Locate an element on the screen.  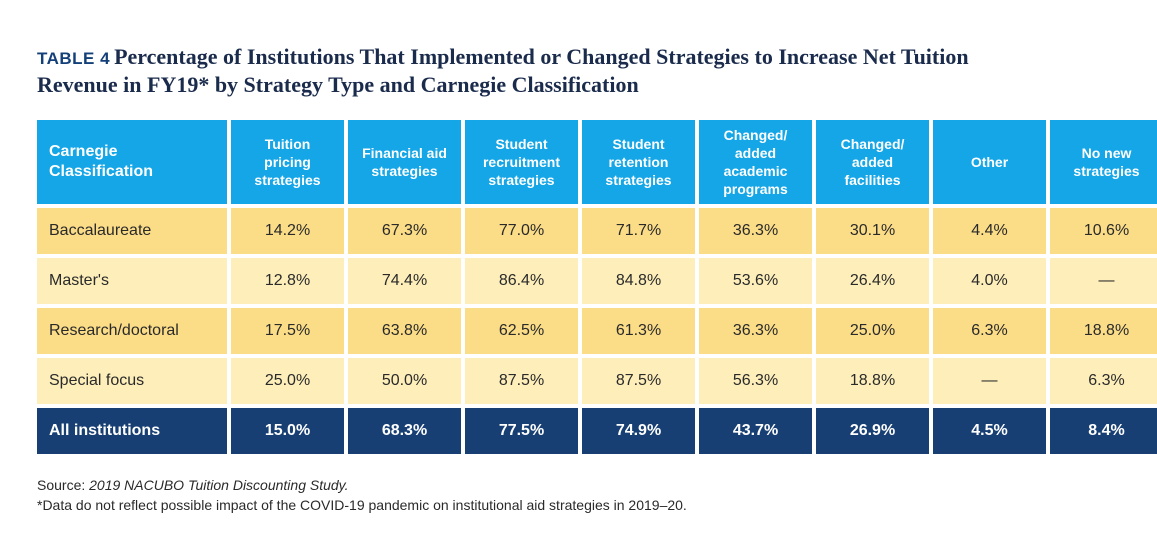
column-header: Financial aid strategies is located at coordinates (404, 162).